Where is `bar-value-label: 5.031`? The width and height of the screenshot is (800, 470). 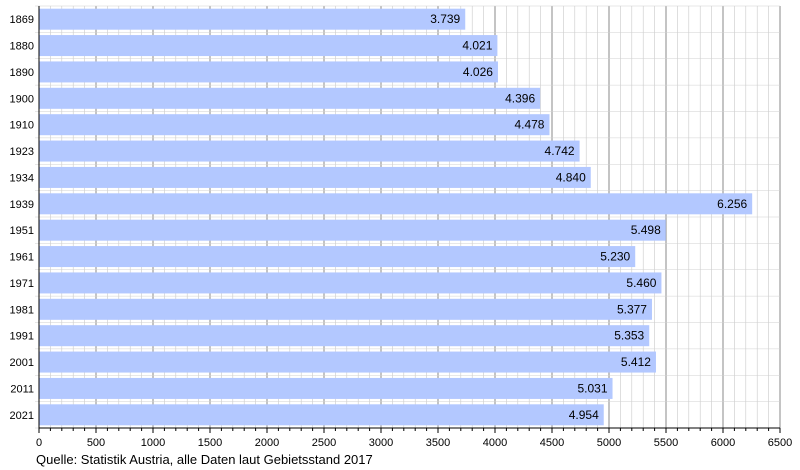 bar-value-label: 5.031 is located at coordinates (593, 388).